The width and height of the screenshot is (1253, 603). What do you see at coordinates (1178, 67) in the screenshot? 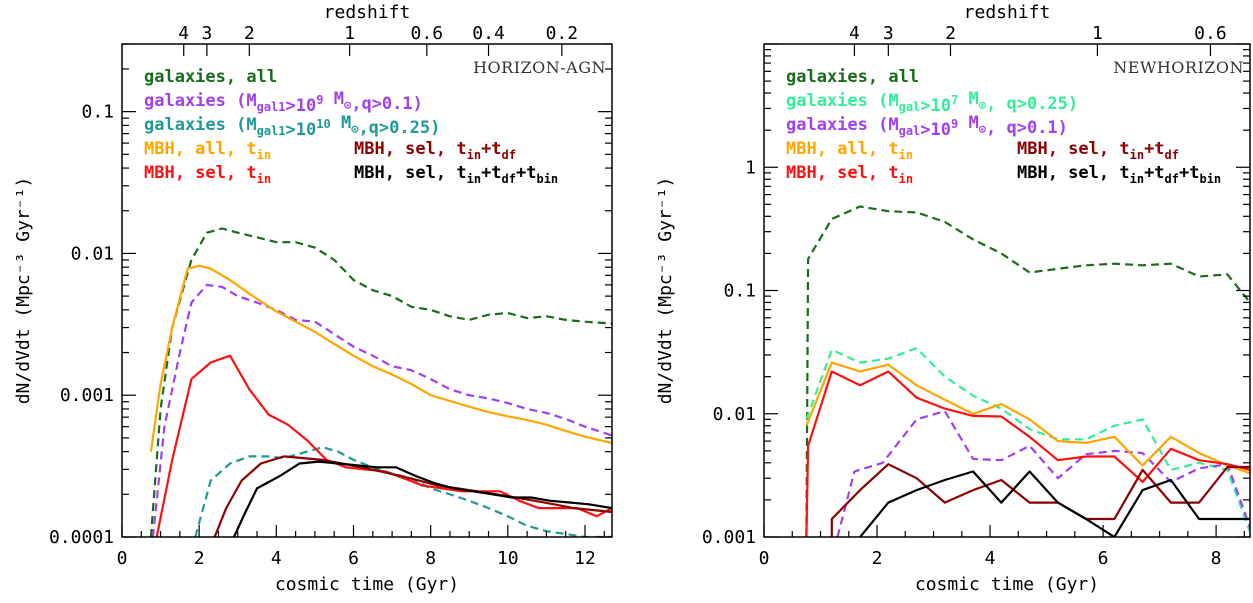
I see `panel-title: NEWHORIZON` at bounding box center [1178, 67].